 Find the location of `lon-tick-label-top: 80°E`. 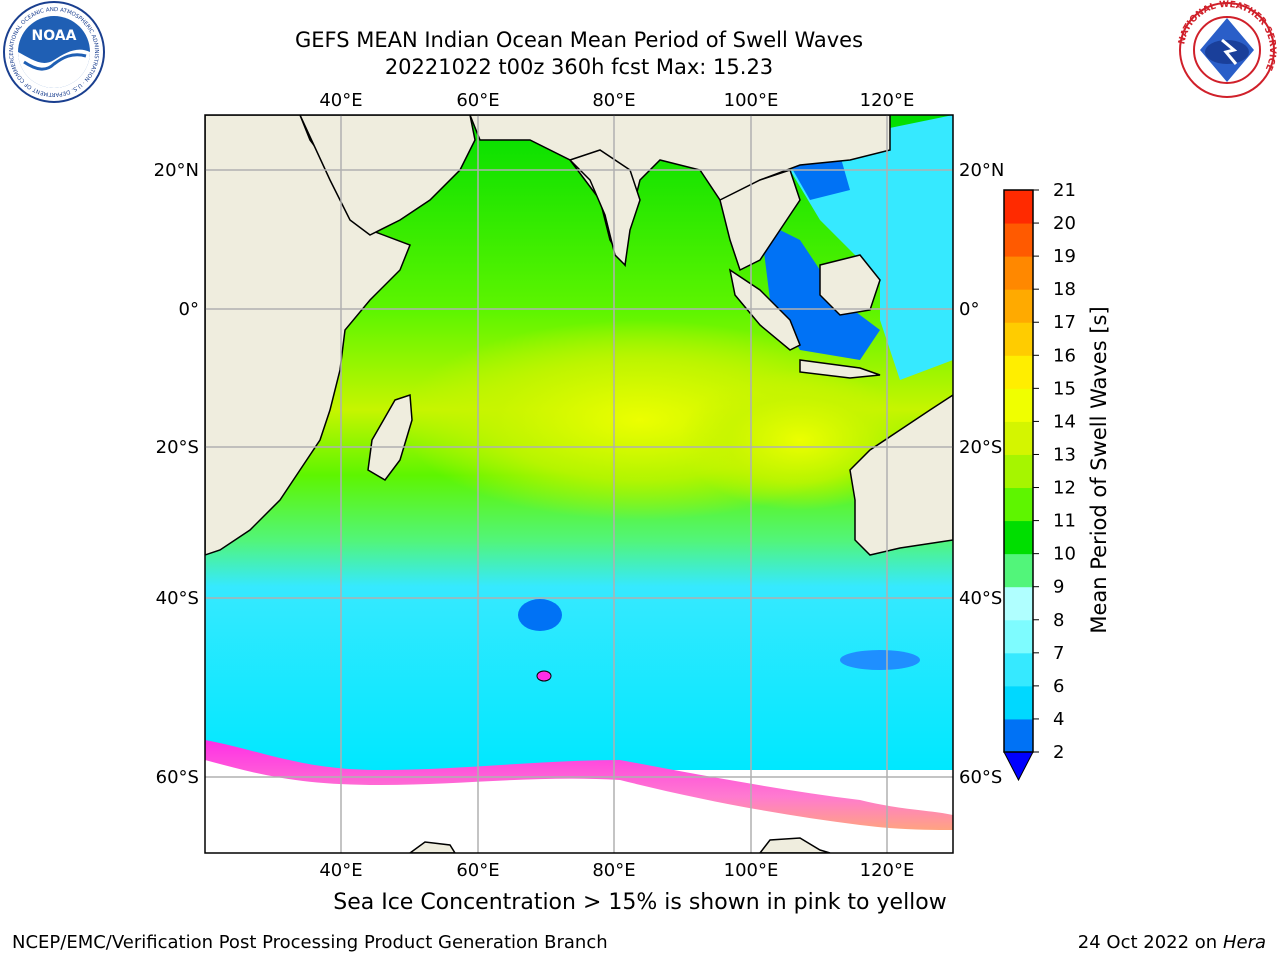

lon-tick-label-top: 80°E is located at coordinates (613, 100).